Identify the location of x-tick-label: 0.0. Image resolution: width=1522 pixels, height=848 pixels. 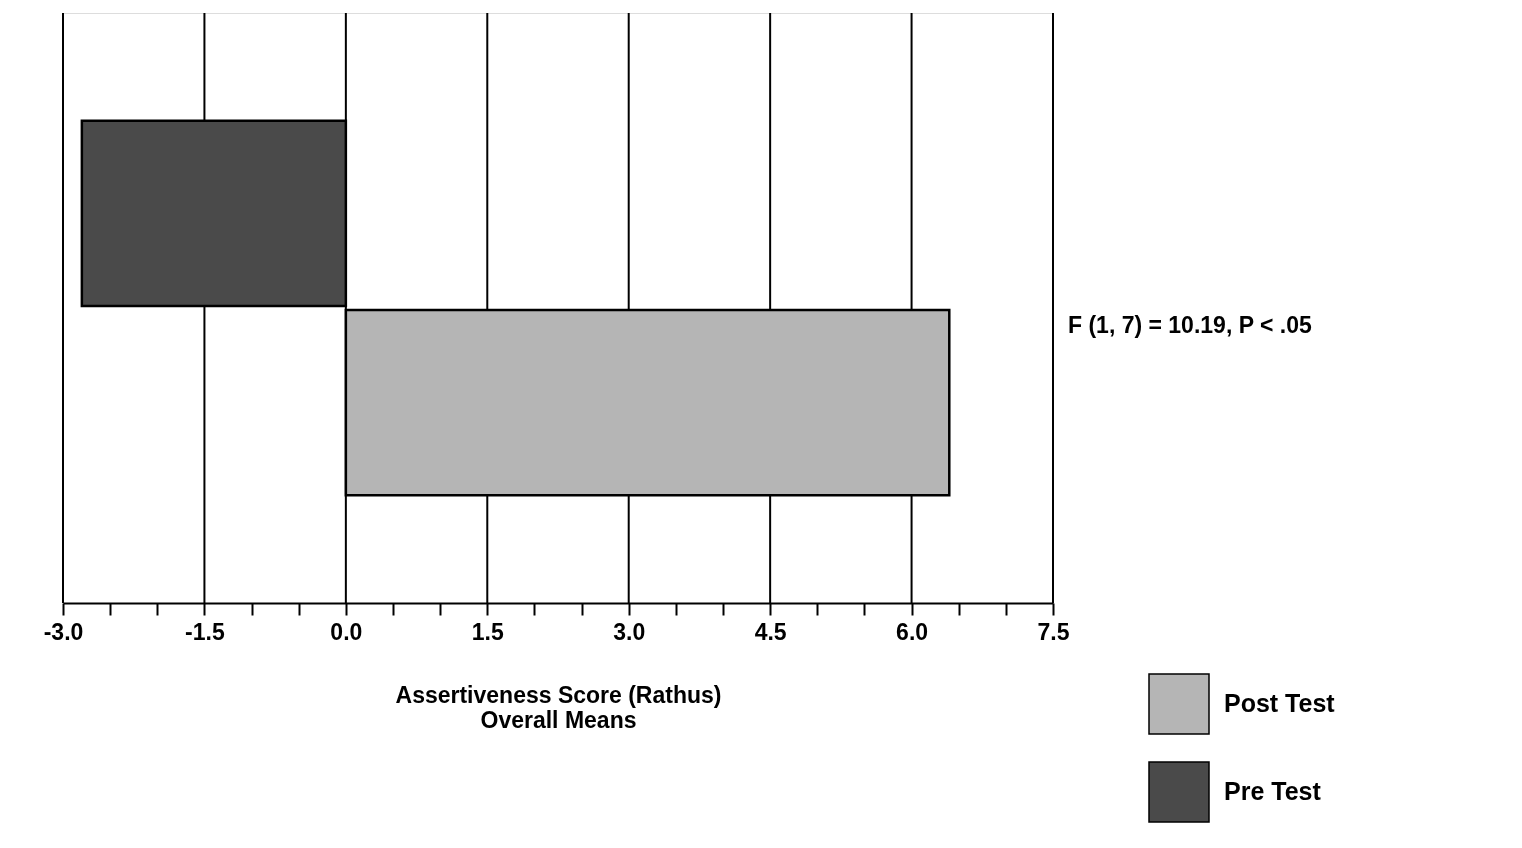
(346, 631).